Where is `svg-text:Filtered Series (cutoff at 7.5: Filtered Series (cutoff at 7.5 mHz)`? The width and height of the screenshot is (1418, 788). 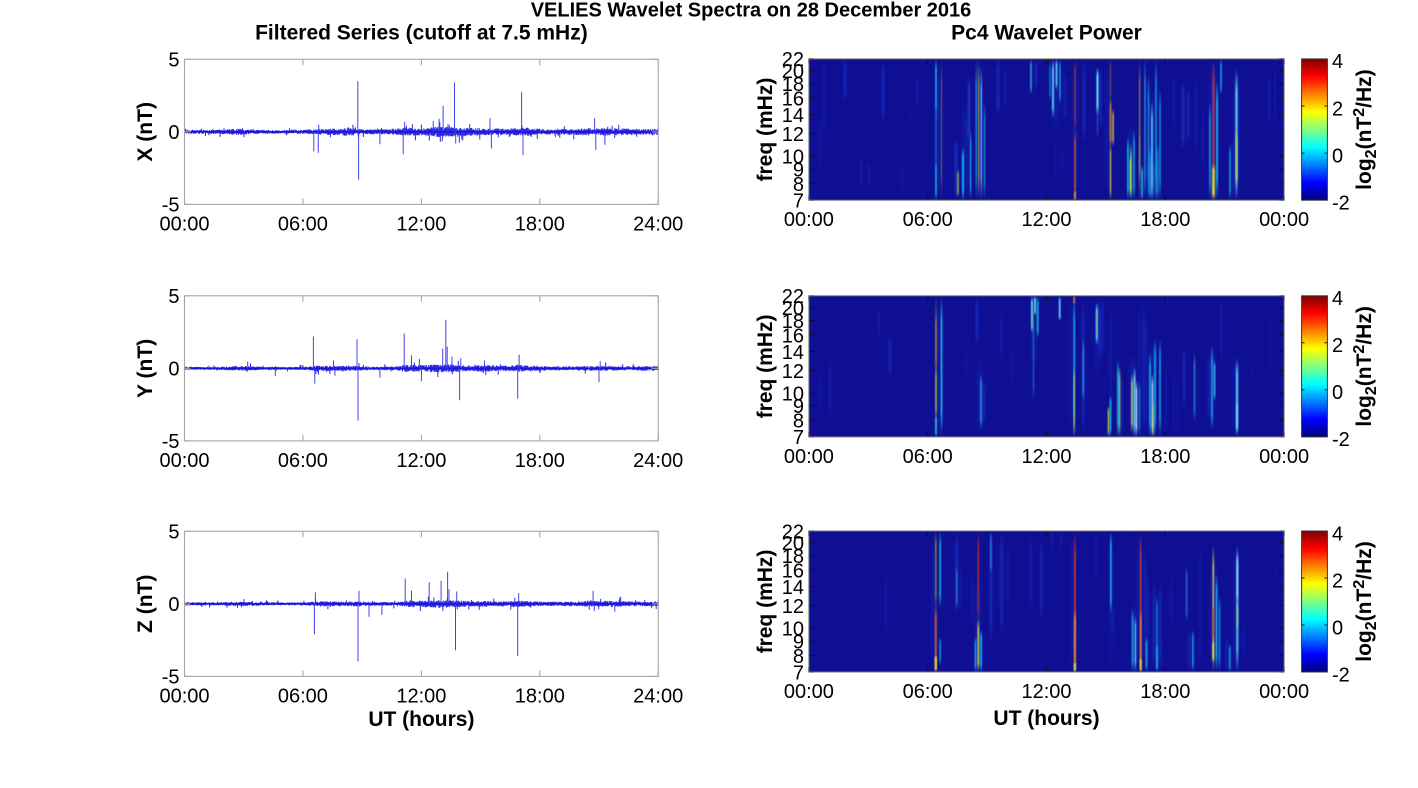
svg-text:Filtered Series (cutoff at 7.5: Filtered Series (cutoff at 7.5 mHz) is located at coordinates (421, 32).